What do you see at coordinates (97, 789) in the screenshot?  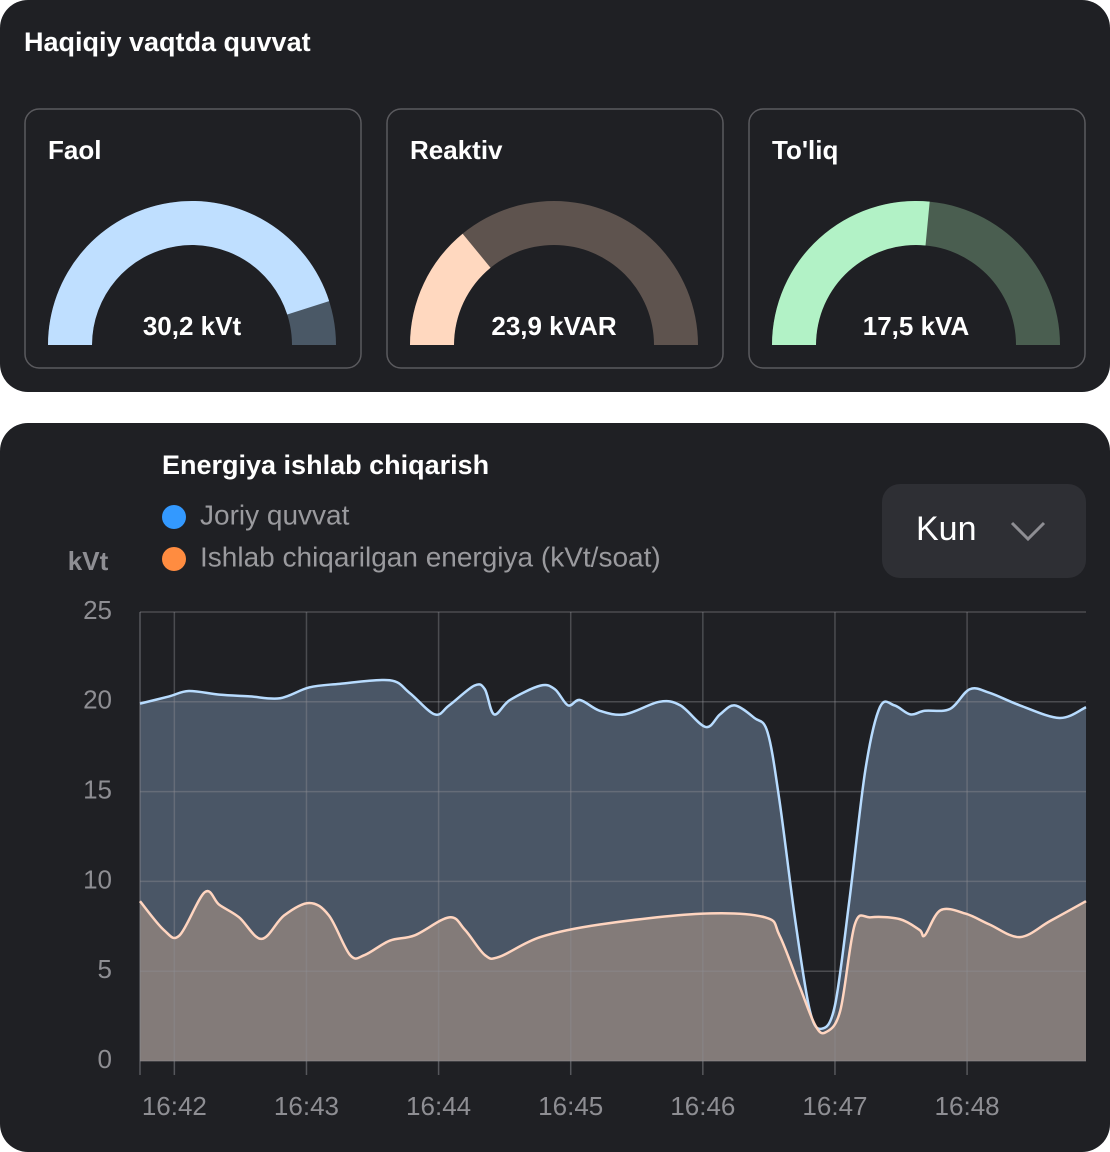 I see `y-tick-label: 15` at bounding box center [97, 789].